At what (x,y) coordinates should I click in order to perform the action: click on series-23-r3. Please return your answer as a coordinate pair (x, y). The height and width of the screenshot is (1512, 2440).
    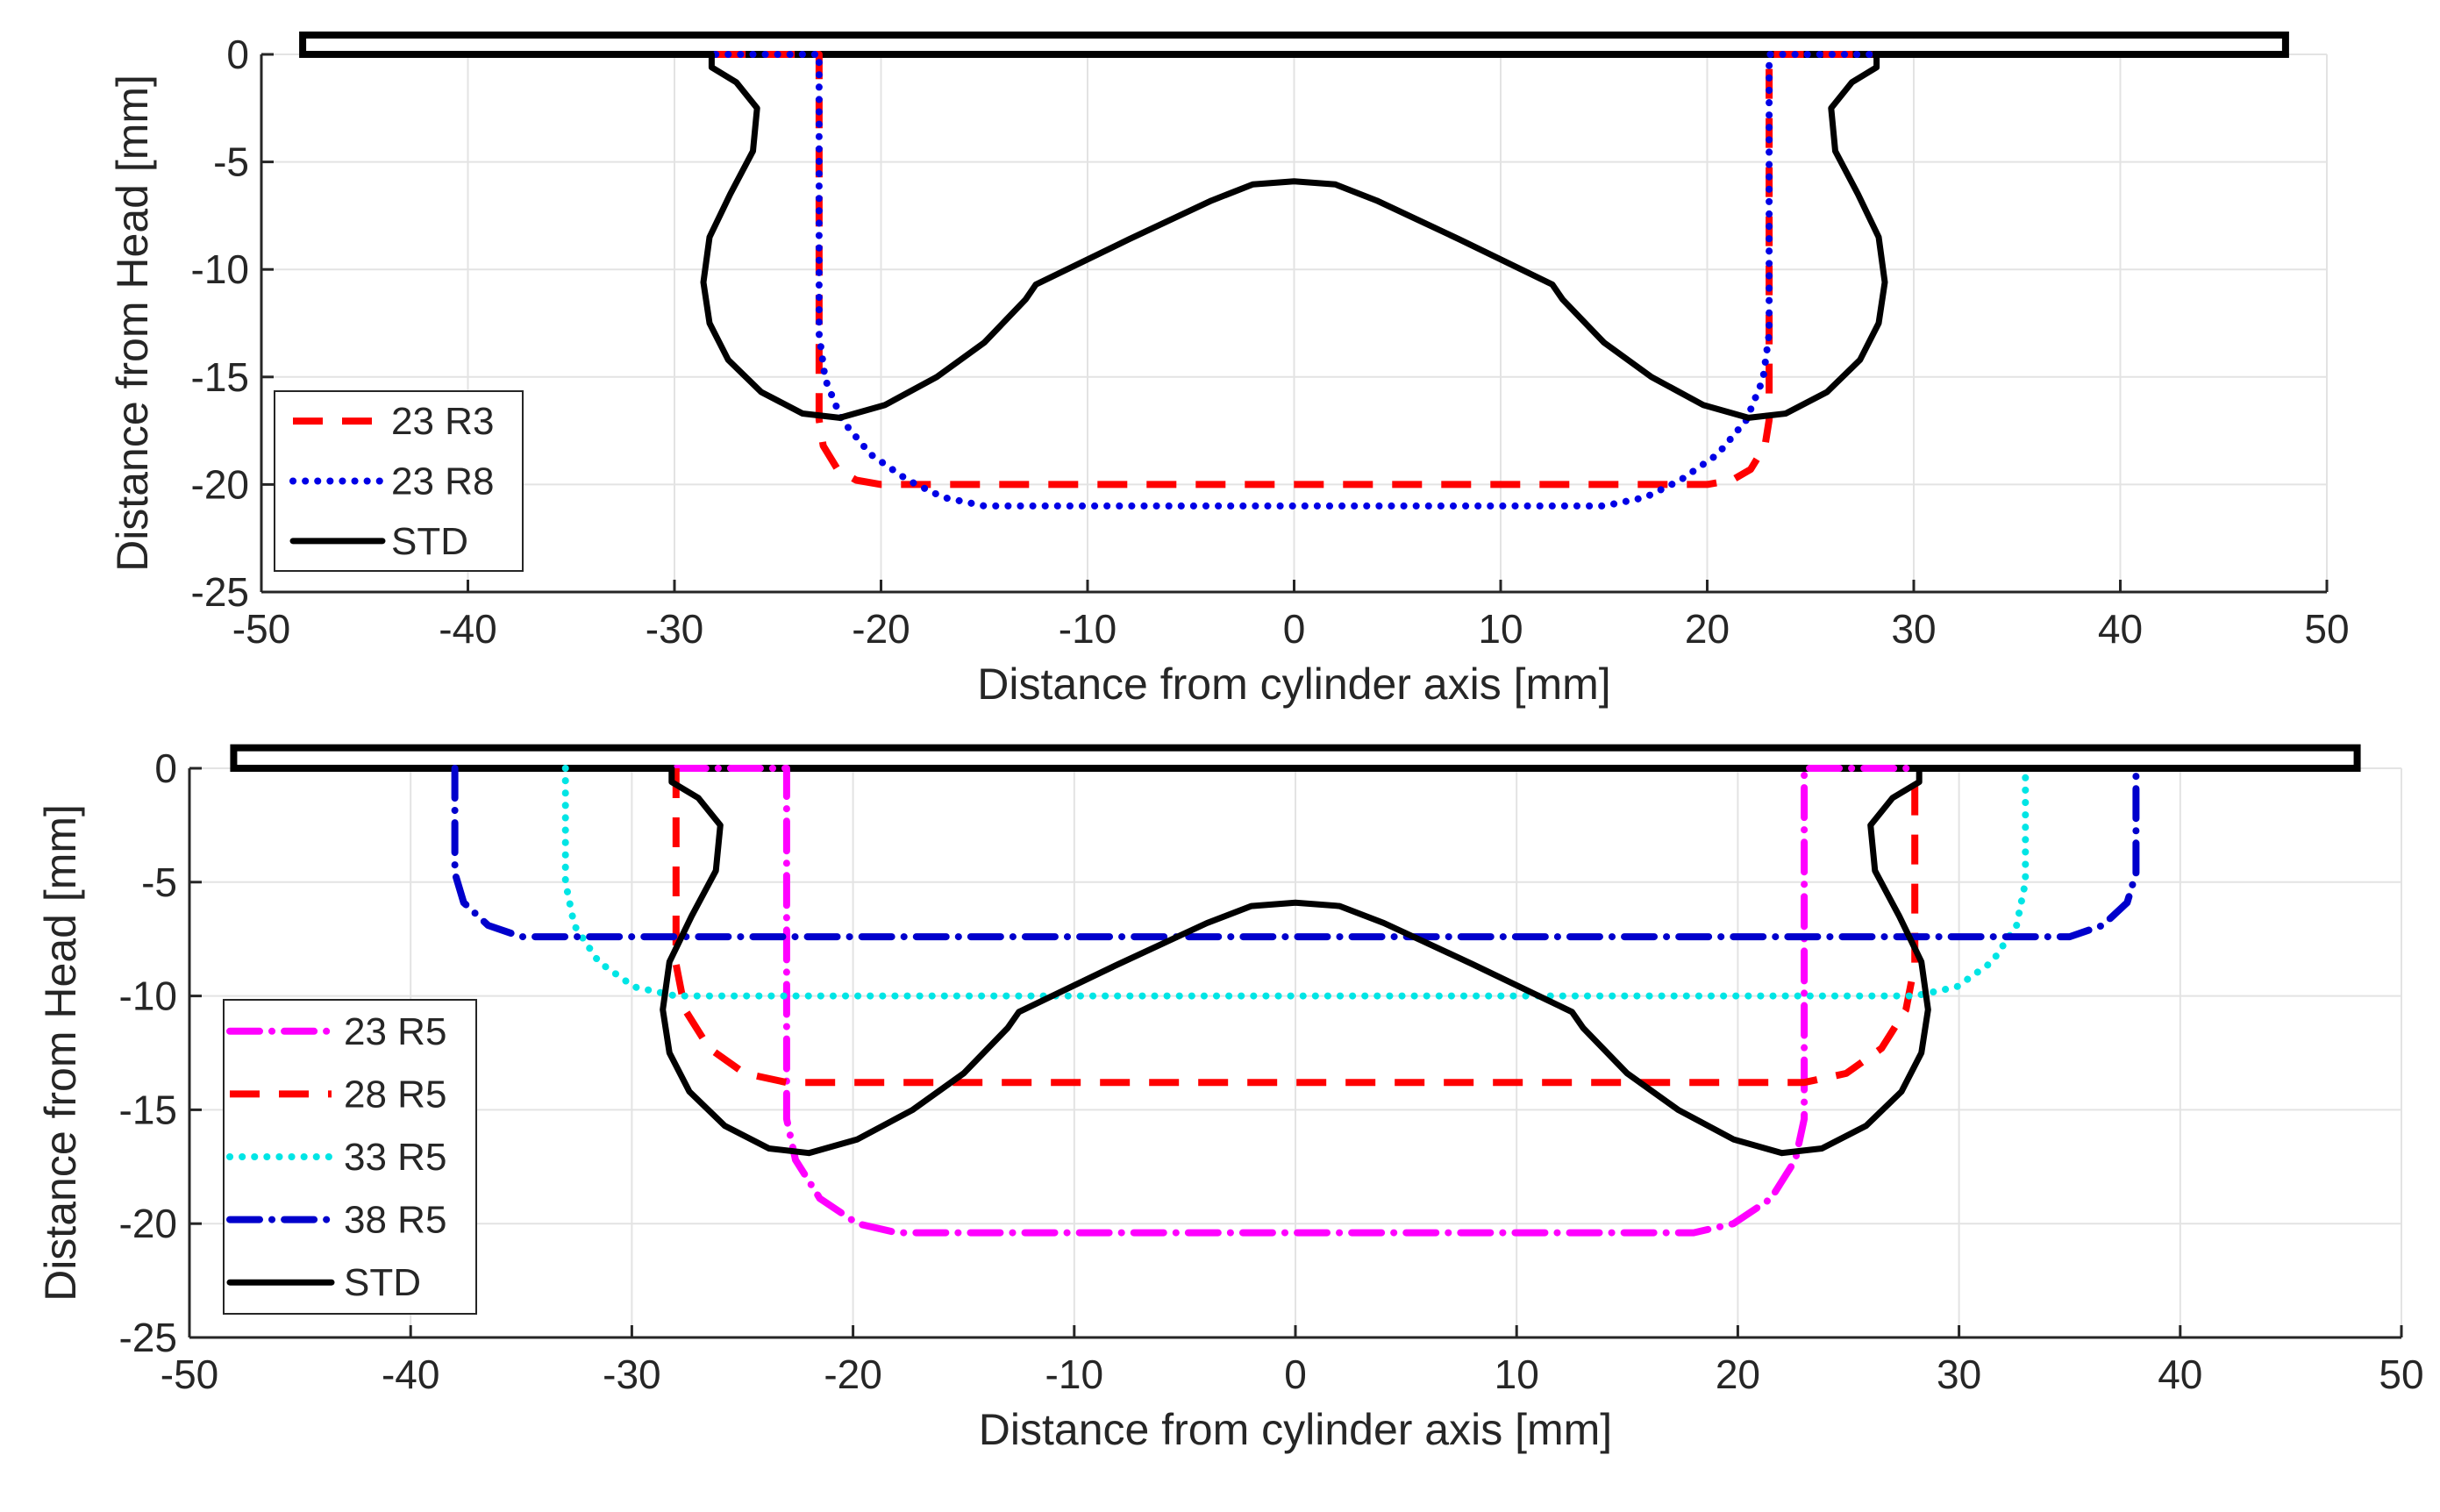
    Looking at the image, I should click on (1294, 270).